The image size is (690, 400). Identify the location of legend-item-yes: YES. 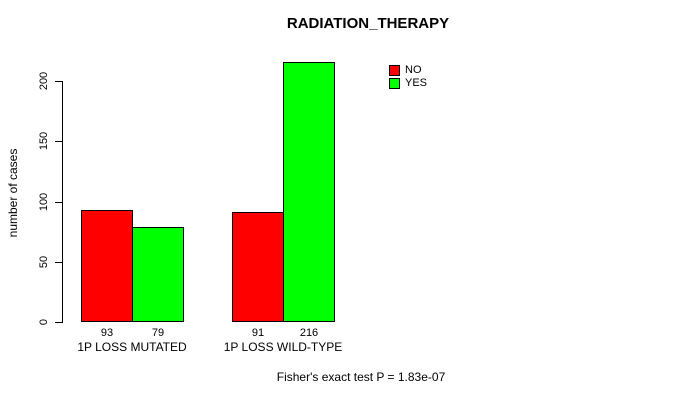
(408, 83).